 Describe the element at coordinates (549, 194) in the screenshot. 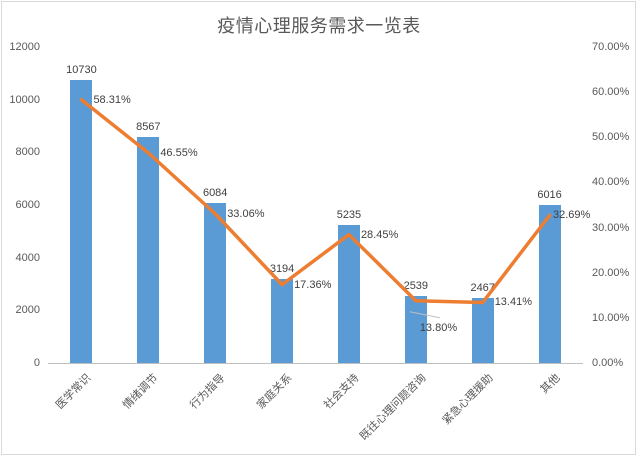

I see `bar-value-label: 6016` at that location.